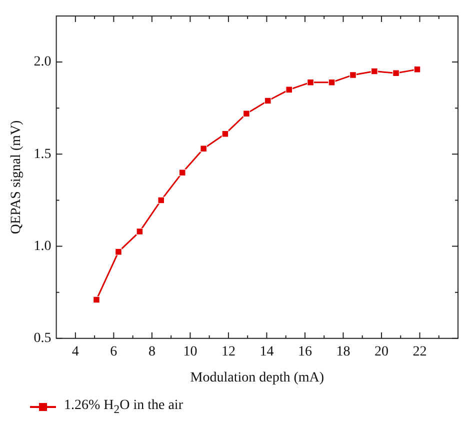  What do you see at coordinates (343, 352) in the screenshot?
I see `x-tick-label: 18` at bounding box center [343, 352].